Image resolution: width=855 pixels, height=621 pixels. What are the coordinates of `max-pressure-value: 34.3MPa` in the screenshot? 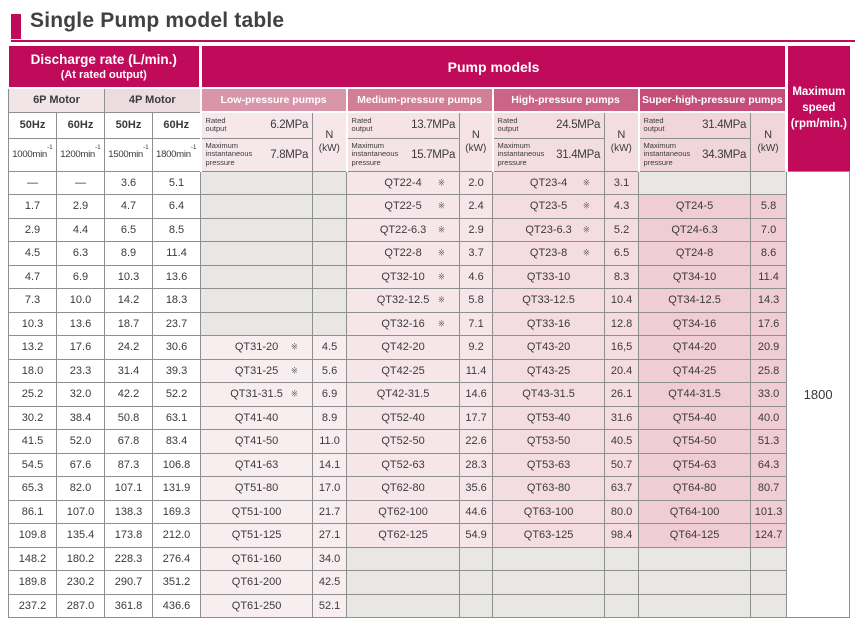 It's located at (724, 154).